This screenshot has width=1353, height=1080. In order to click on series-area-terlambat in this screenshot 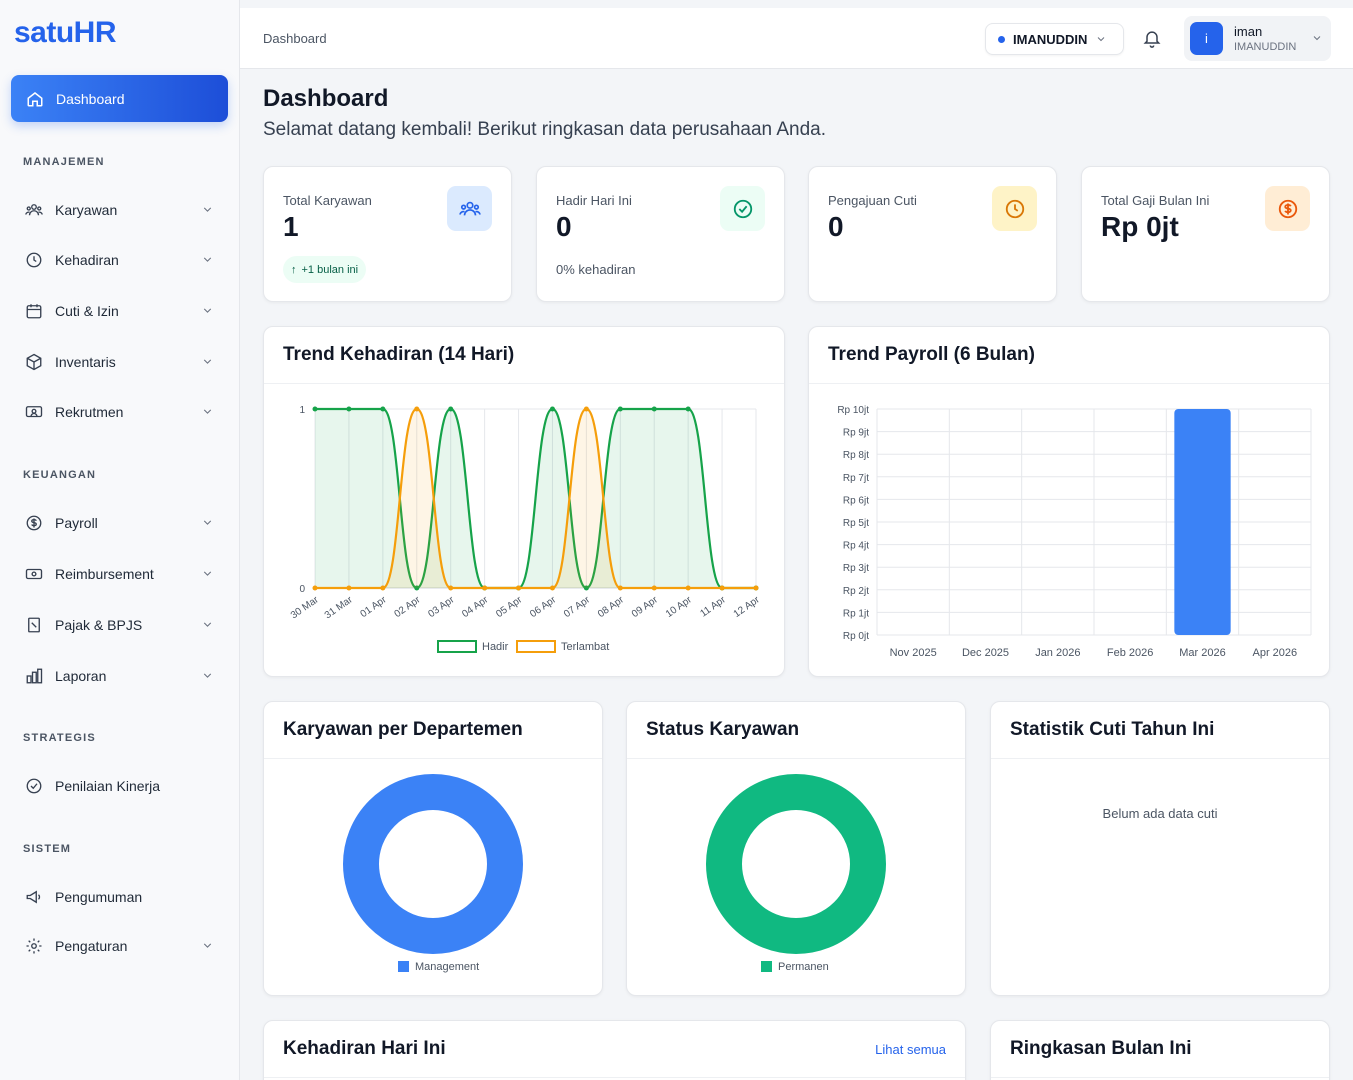, I will do `click(535, 498)`.